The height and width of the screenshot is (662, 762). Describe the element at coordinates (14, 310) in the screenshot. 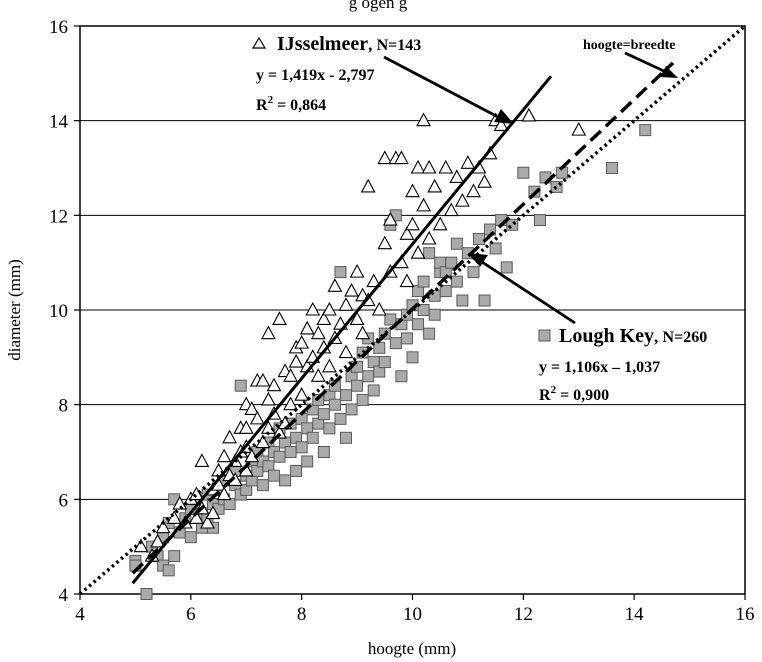

I see `y-axis-title: diameter (mm)` at that location.